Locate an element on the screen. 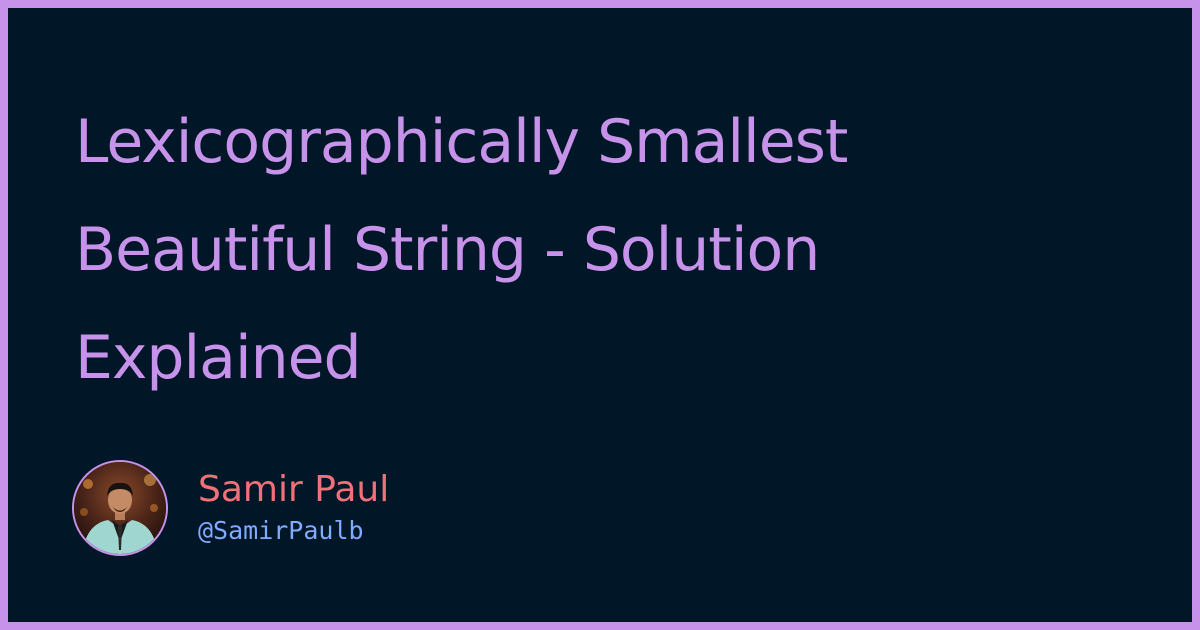 Image resolution: width=1200 pixels, height=630 pixels. title-line-2: Beautiful String - Solution is located at coordinates (447, 250).